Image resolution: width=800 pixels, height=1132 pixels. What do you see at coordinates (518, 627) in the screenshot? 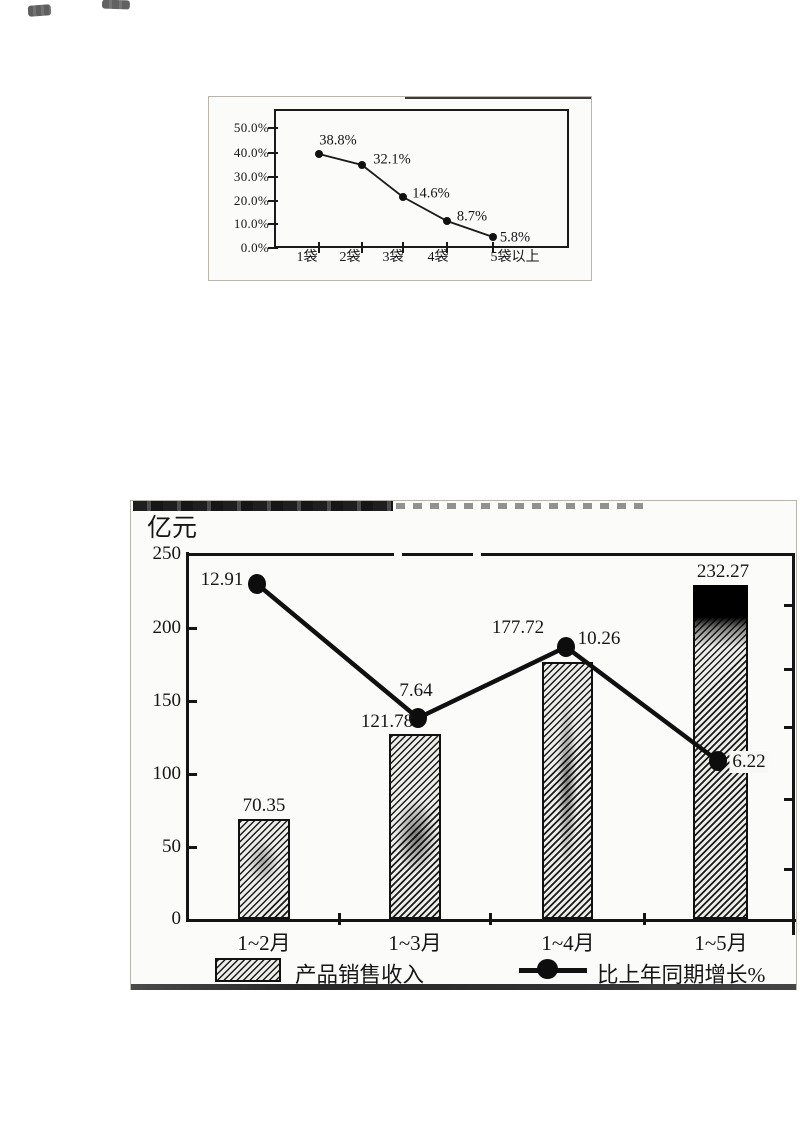
I see `chart2-bar-value-label: 177.72` at bounding box center [518, 627].